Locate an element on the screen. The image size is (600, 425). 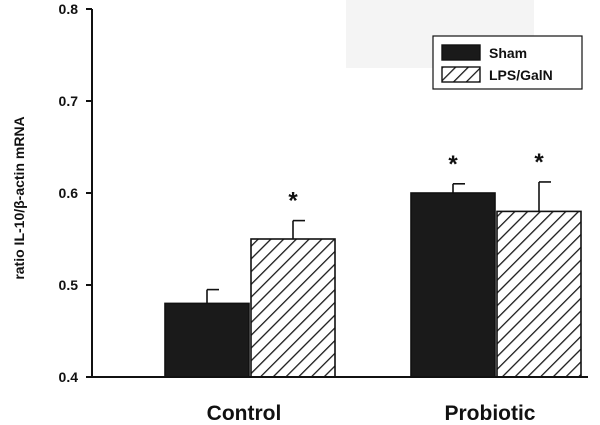
y-axis: 0.4 0.5 0.6 0.7 0.8 is located at coordinates (76, 193).